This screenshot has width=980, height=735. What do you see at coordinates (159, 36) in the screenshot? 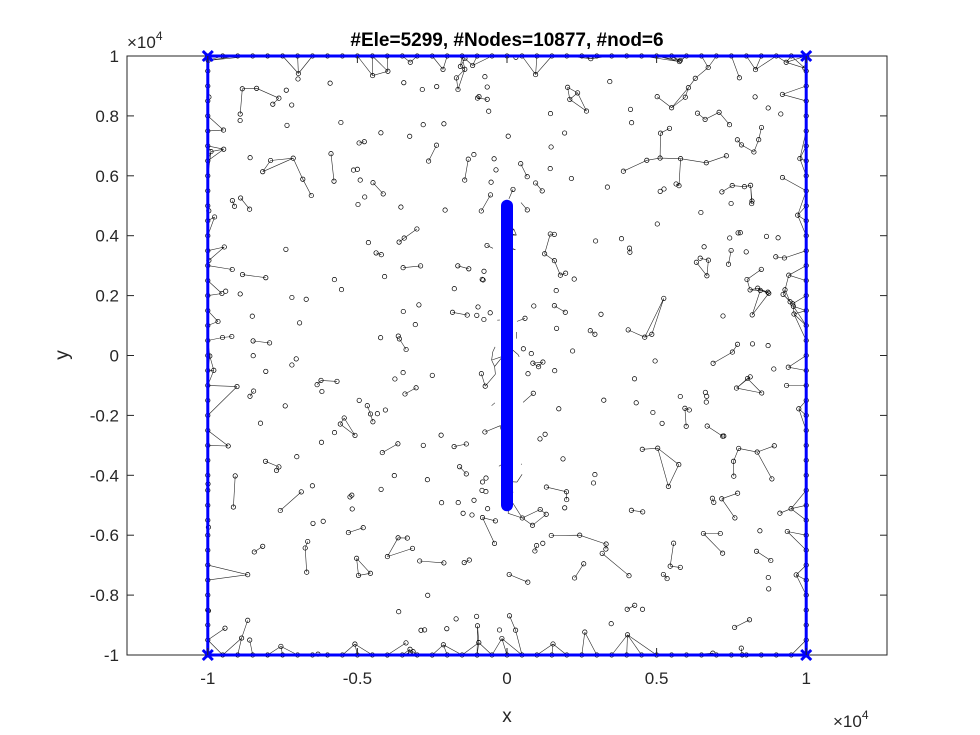
I see `y-exponent-power: 4` at bounding box center [159, 36].